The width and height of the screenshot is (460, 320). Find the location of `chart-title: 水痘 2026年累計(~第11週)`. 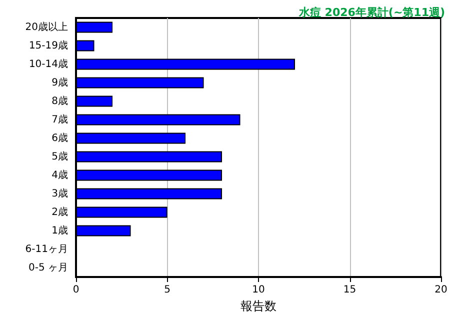

chart-title: 水痘 2026年累計(~第11週) is located at coordinates (372, 12).